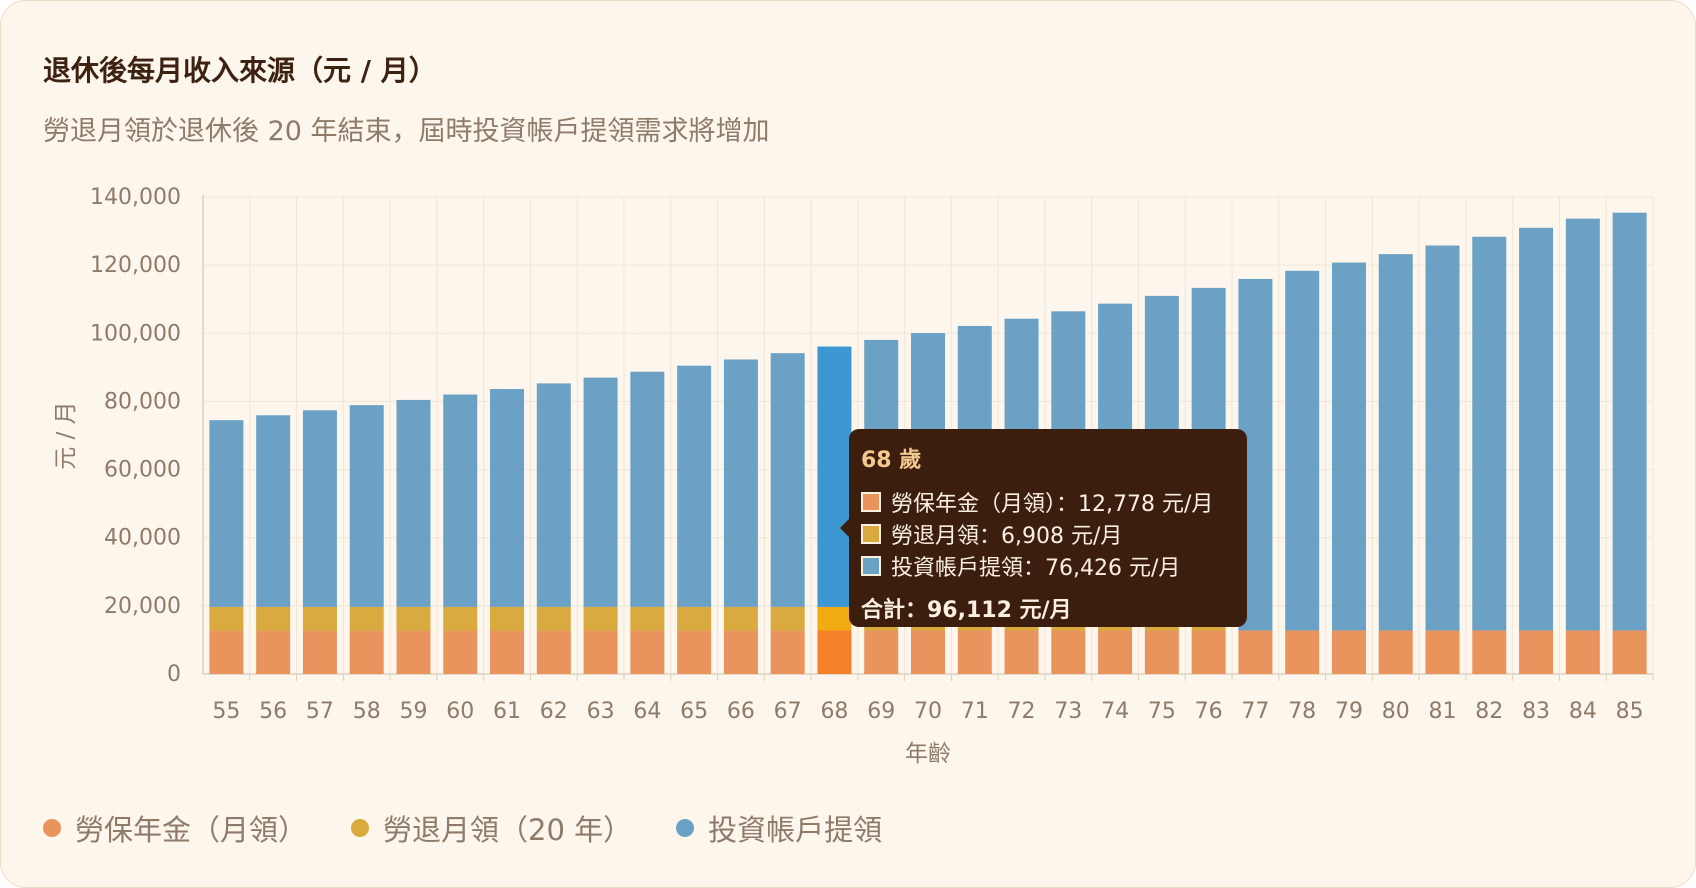 The height and width of the screenshot is (888, 1696). I want to click on tooltip-row-labor-retirement: 勞退月領：6,908 元/月, so click(1048, 534).